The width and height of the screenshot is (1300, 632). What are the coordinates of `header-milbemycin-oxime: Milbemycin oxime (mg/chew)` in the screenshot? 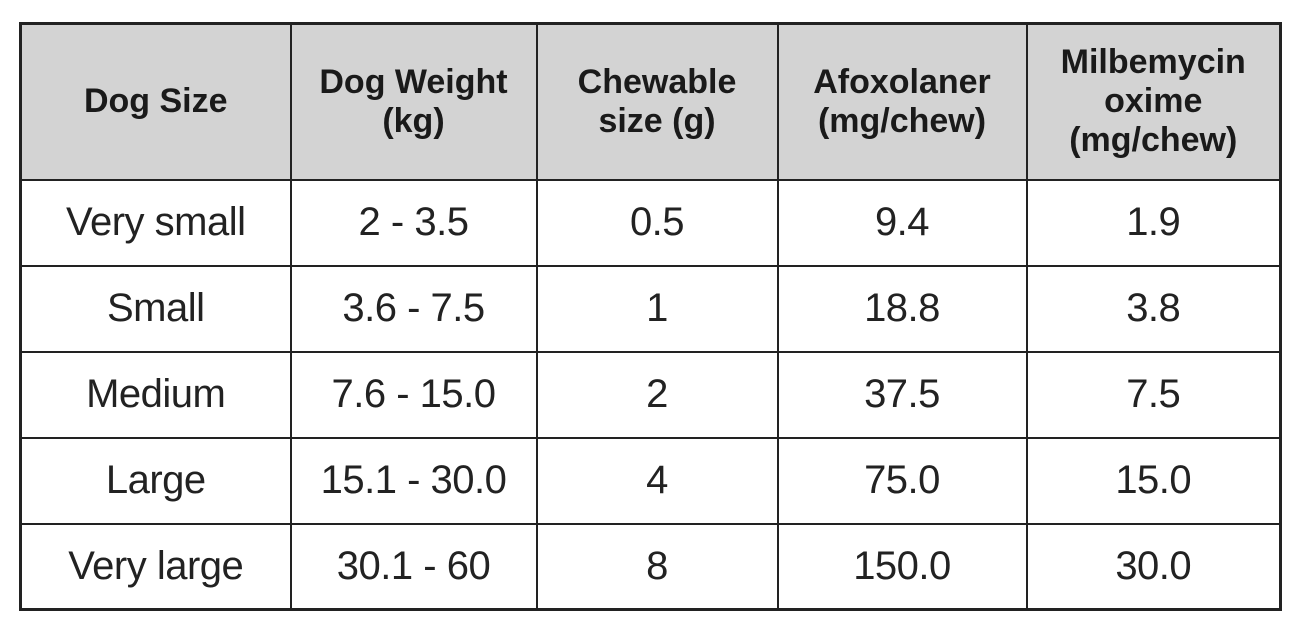 It's located at (1153, 101).